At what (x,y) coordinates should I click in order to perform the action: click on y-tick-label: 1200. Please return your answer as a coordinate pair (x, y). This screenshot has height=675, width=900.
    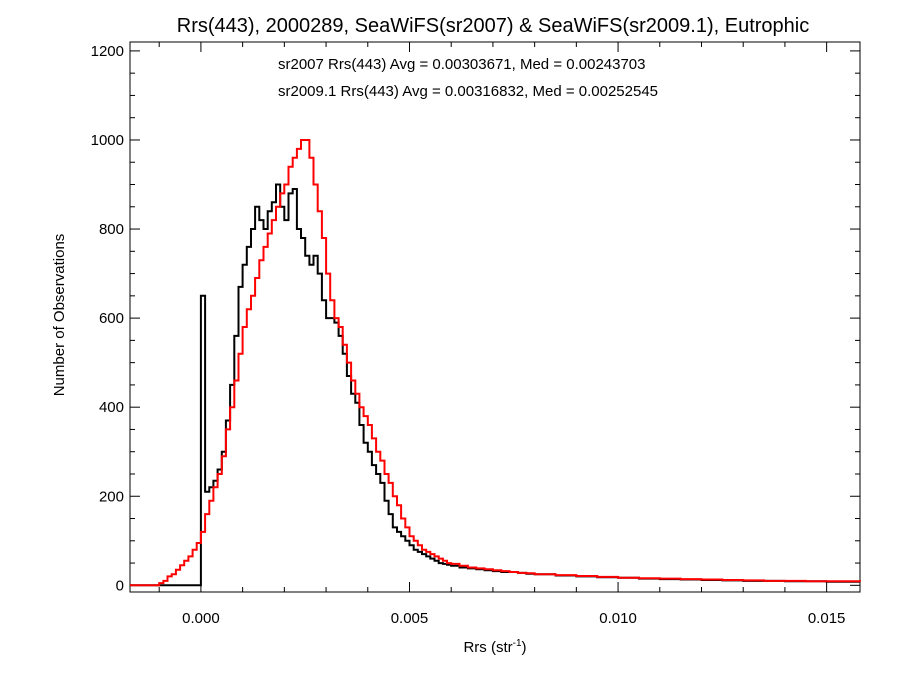
    Looking at the image, I should click on (107, 51).